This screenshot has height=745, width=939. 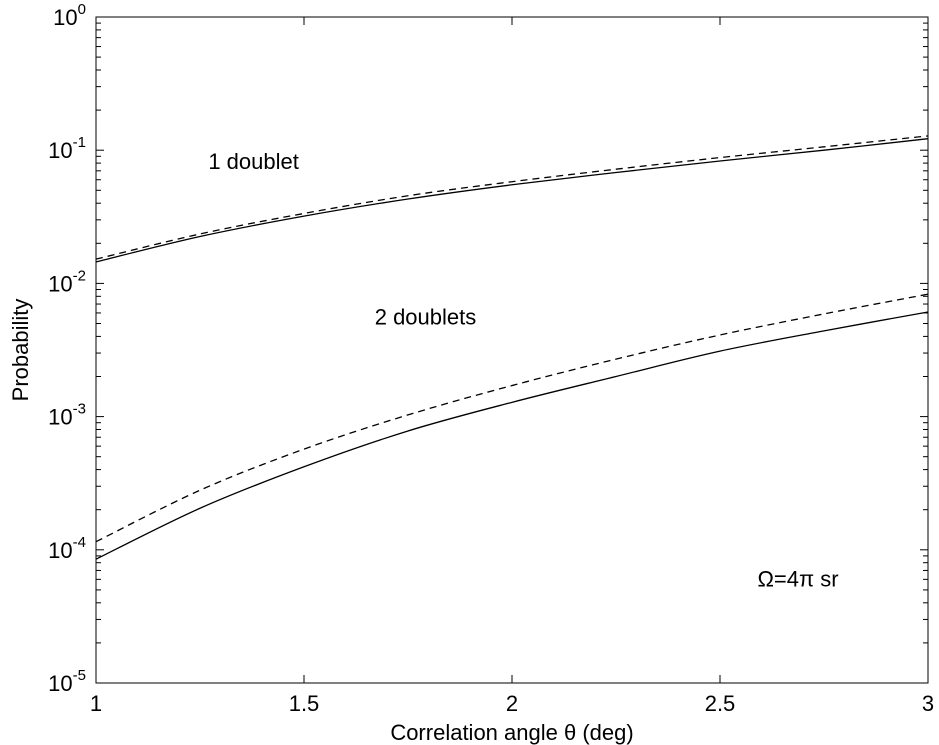 I want to click on y-tick-label: 10⁻², so click(x=67, y=281).